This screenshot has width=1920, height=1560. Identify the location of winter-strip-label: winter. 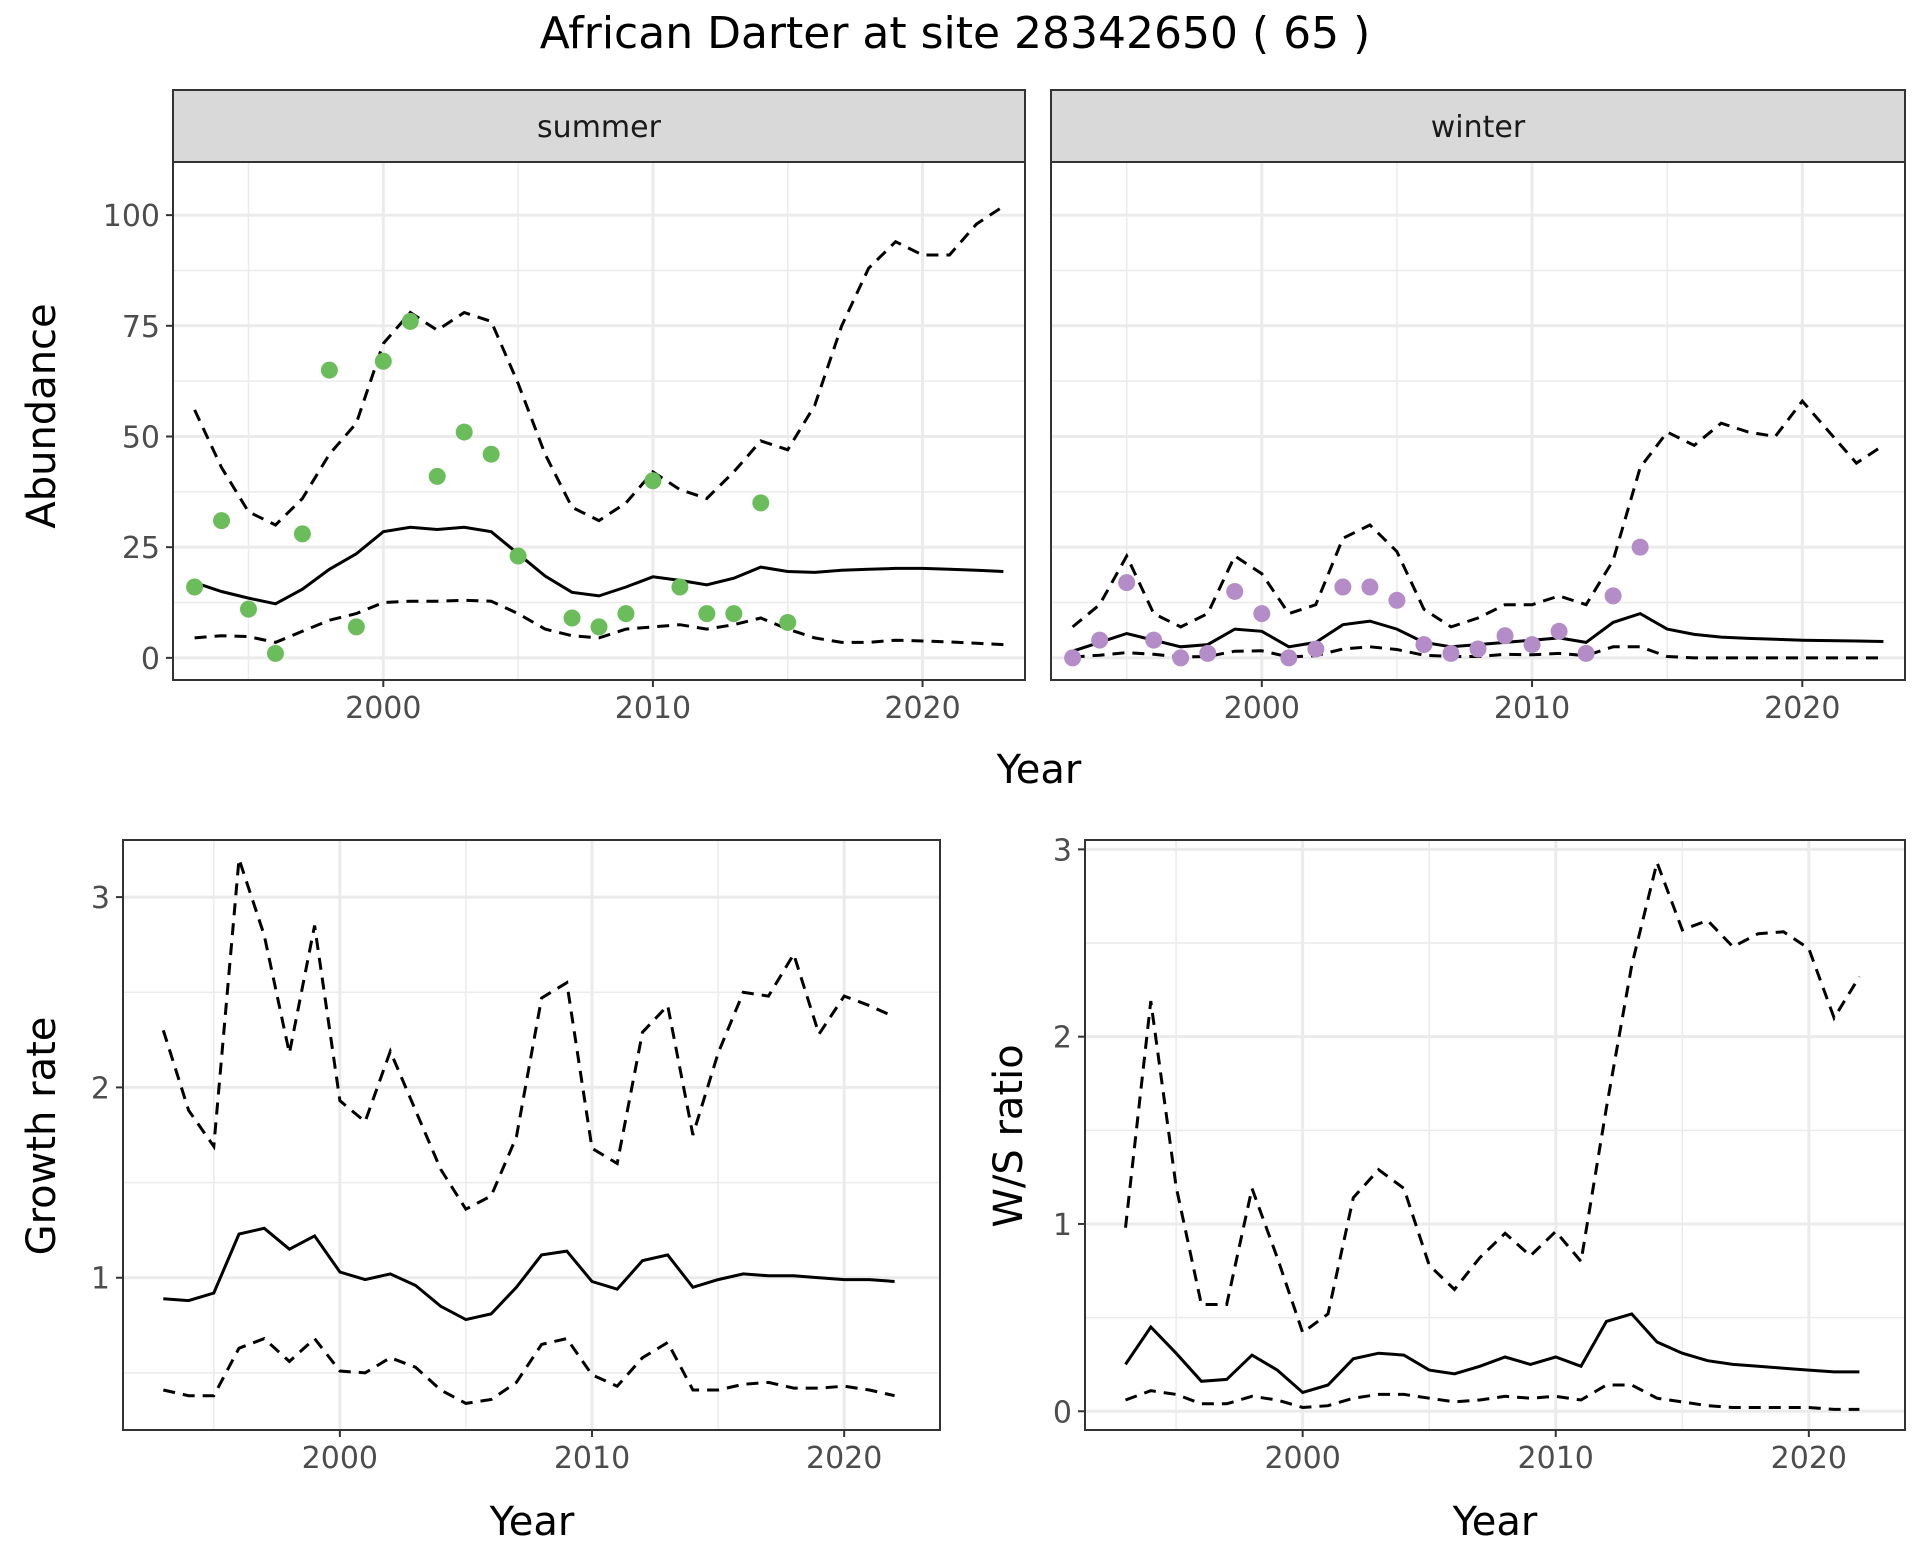
(1478, 127).